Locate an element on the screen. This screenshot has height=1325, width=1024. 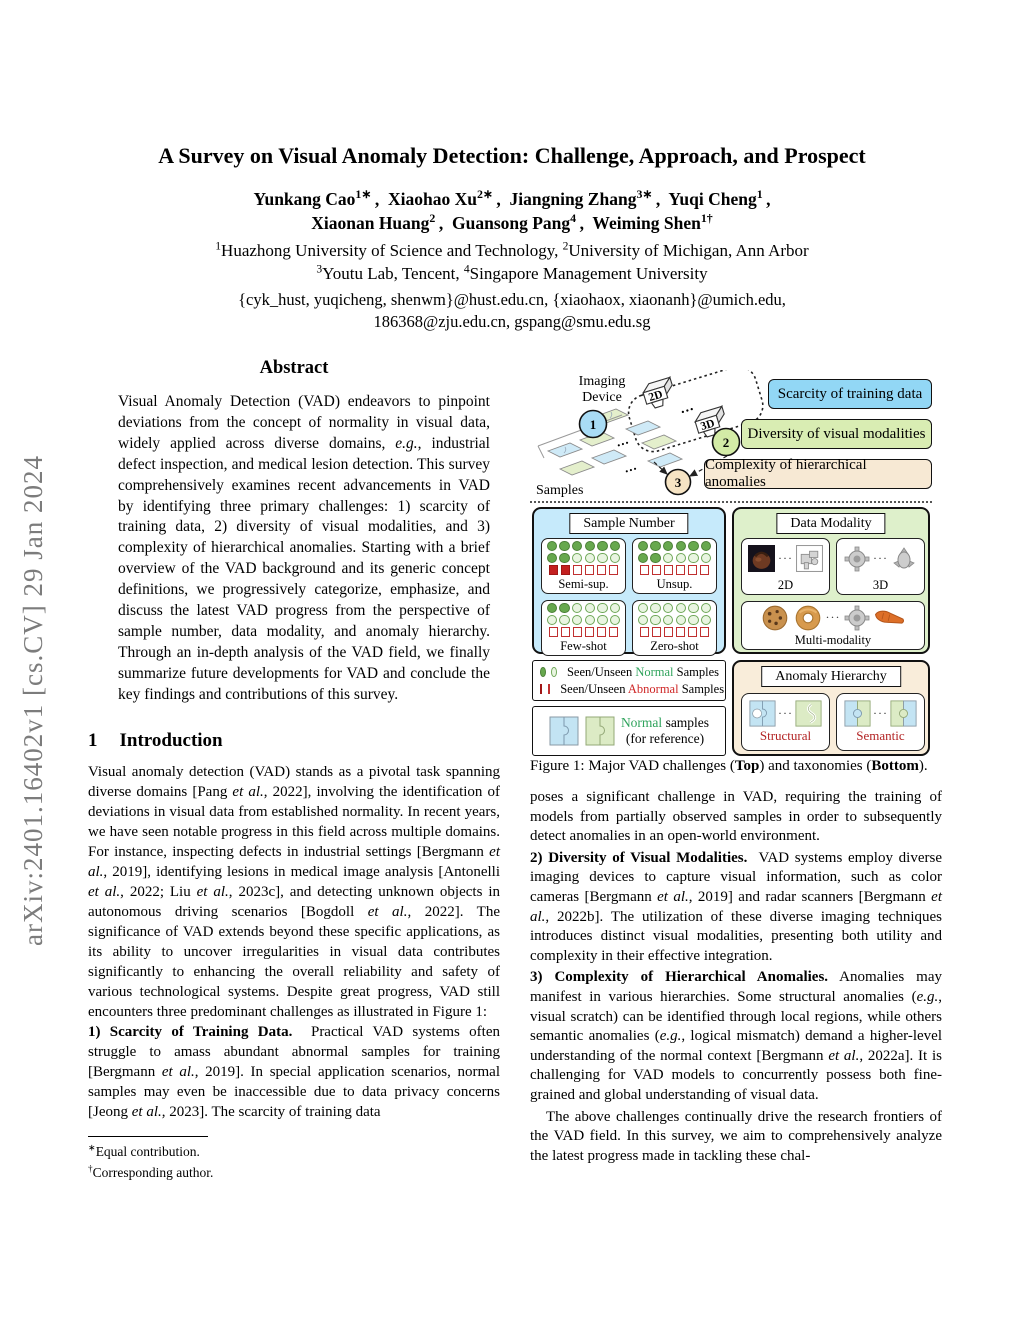
samples-label: Samples is located at coordinates (559, 490).